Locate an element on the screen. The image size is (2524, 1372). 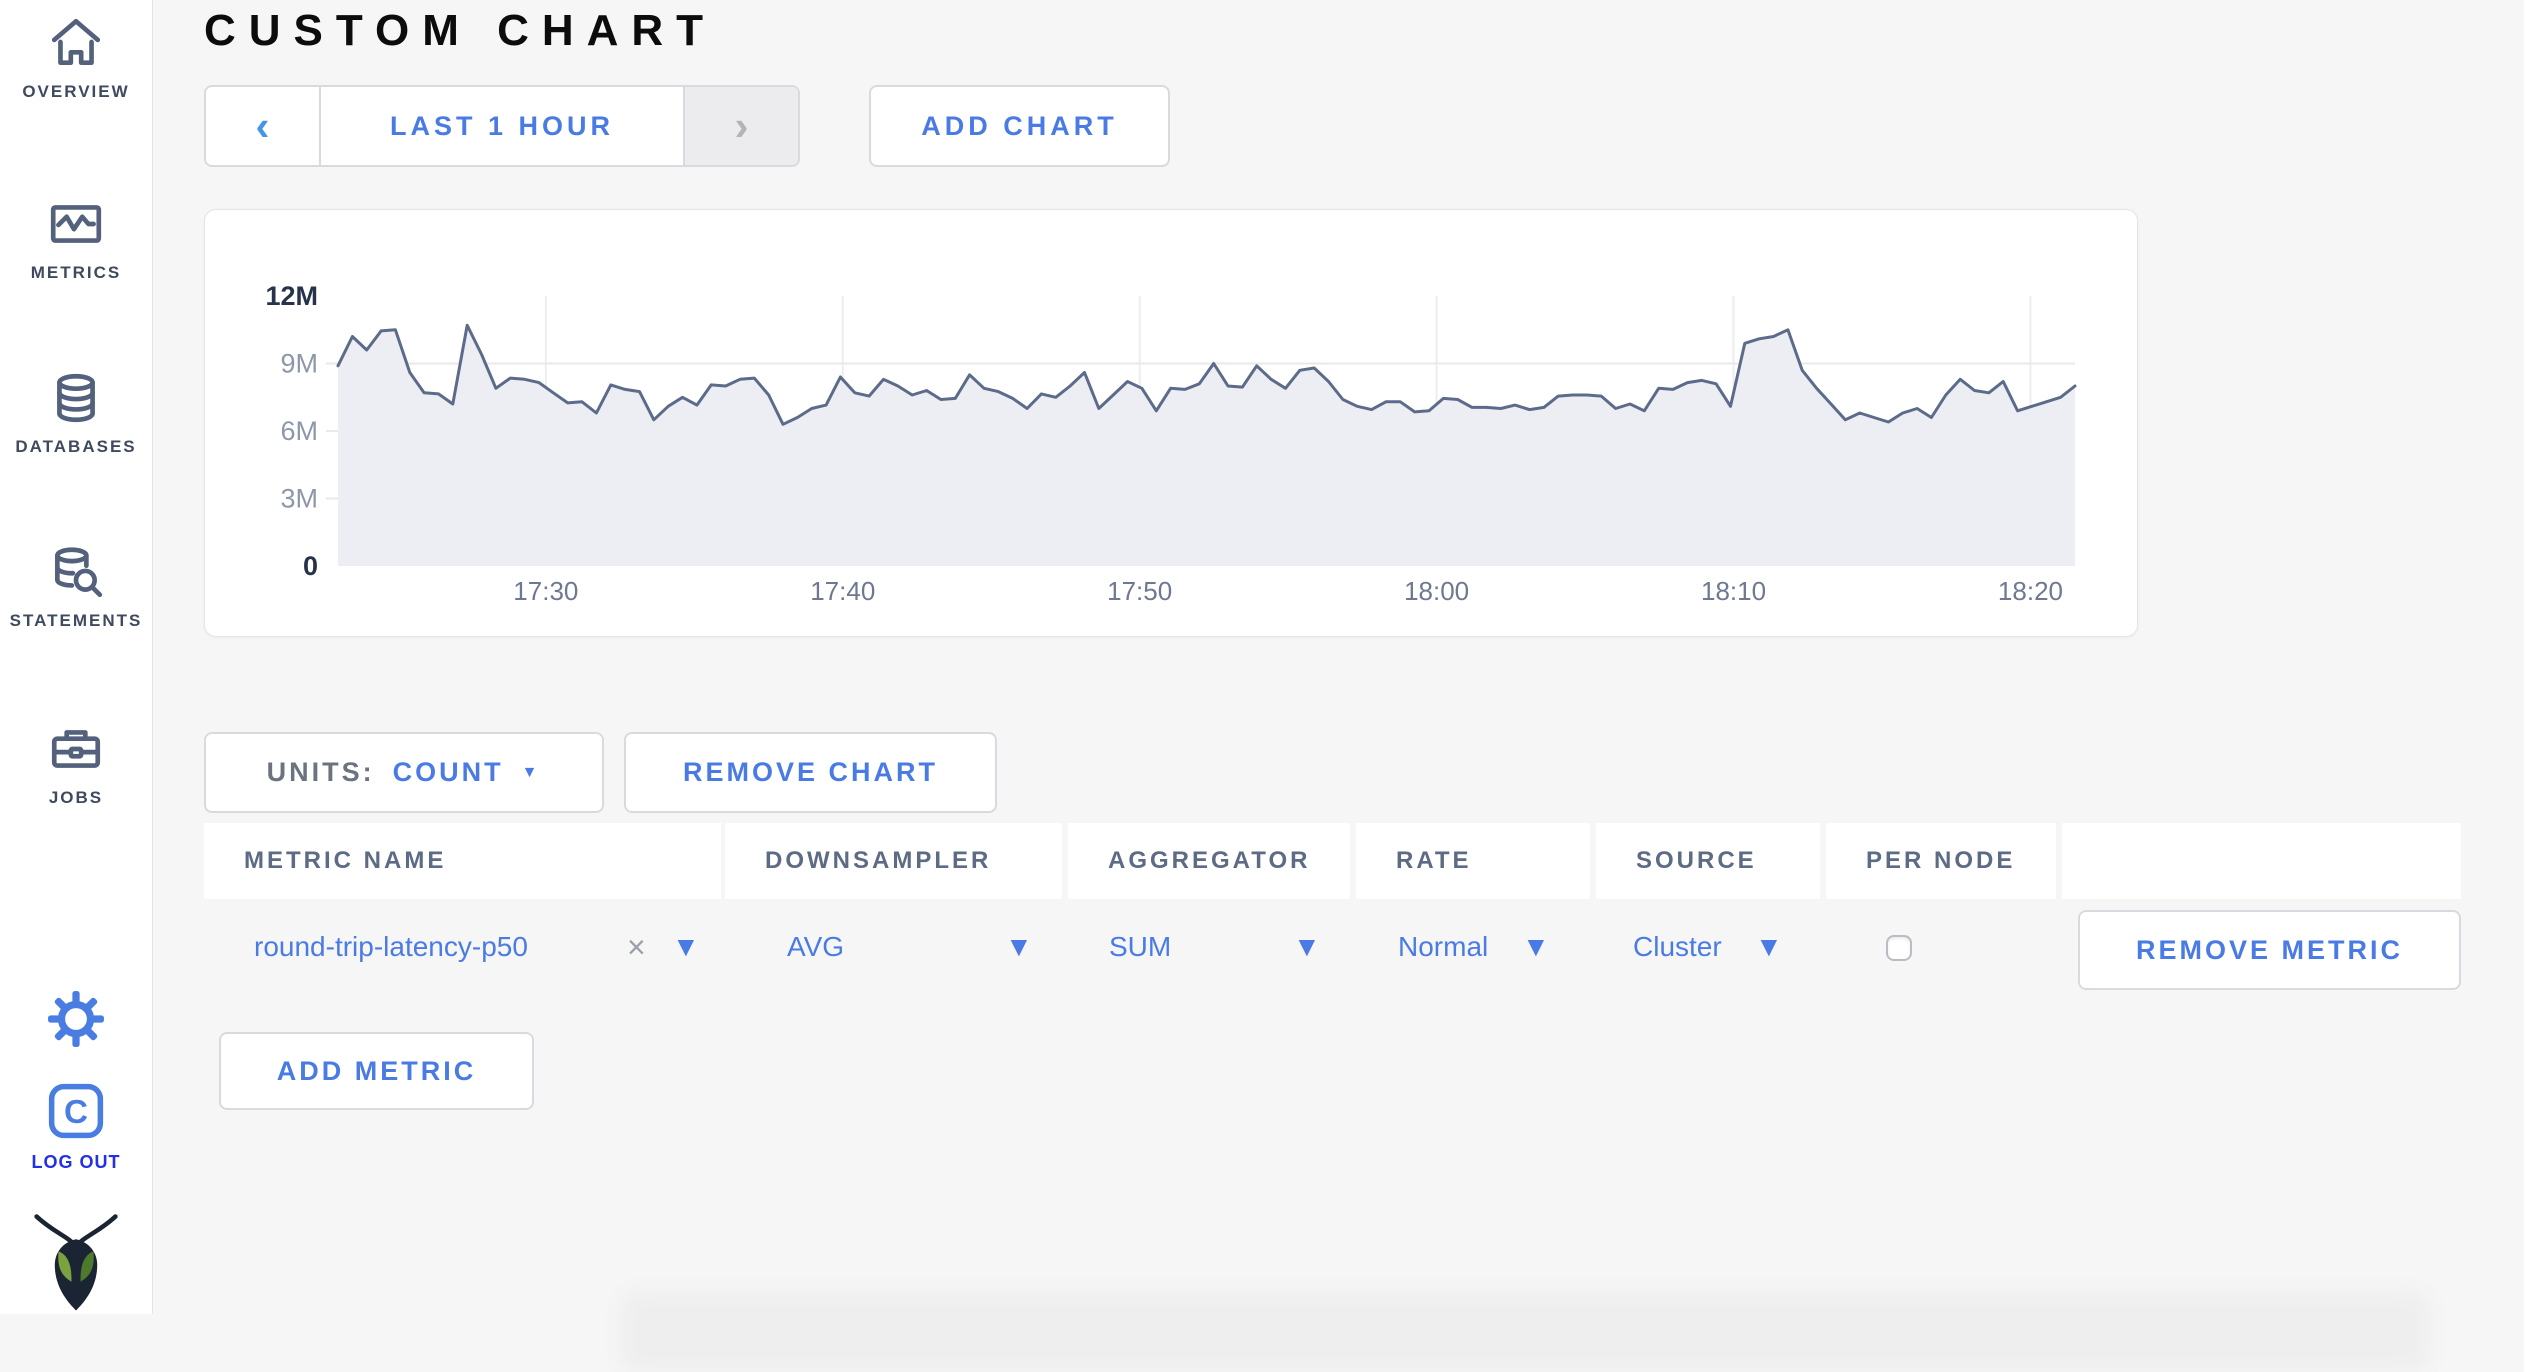
sidebar-item-overview: OVERVIEW is located at coordinates (76, 58).